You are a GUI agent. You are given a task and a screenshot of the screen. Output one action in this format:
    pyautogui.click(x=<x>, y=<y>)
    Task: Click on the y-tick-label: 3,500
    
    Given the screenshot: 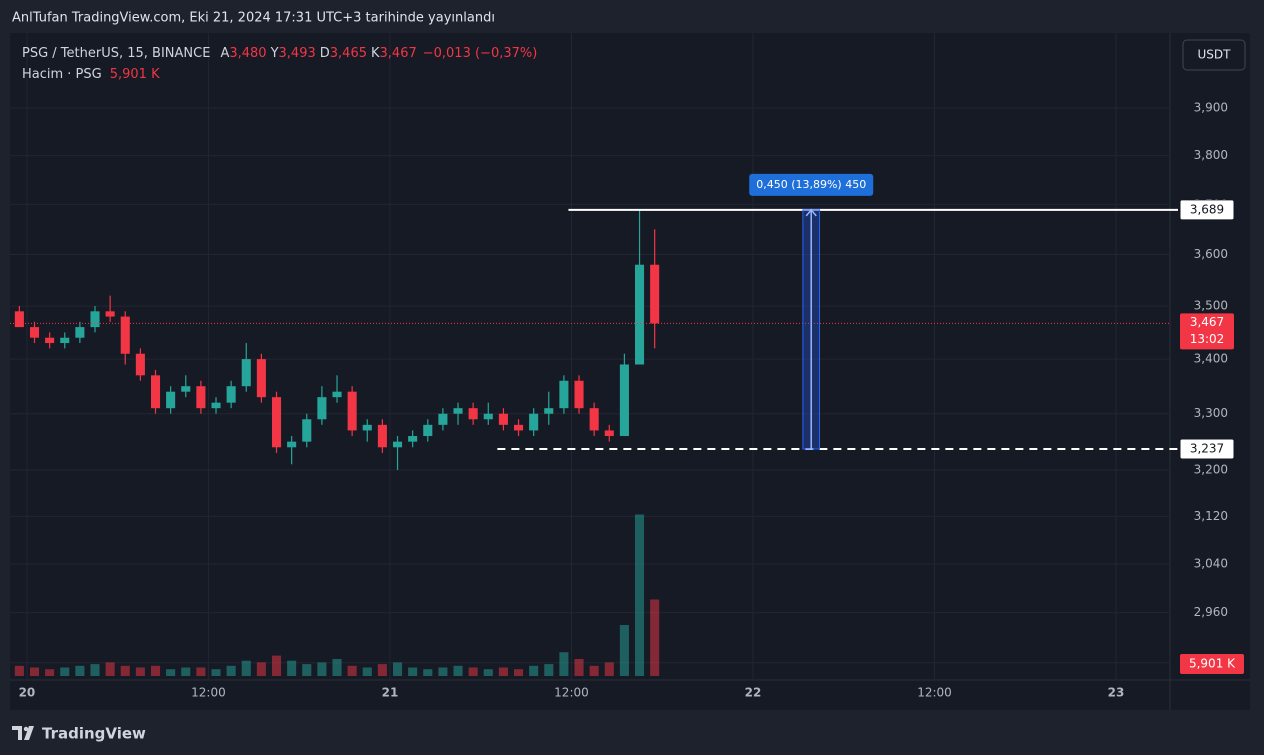 What is the action you would take?
    pyautogui.click(x=1211, y=306)
    